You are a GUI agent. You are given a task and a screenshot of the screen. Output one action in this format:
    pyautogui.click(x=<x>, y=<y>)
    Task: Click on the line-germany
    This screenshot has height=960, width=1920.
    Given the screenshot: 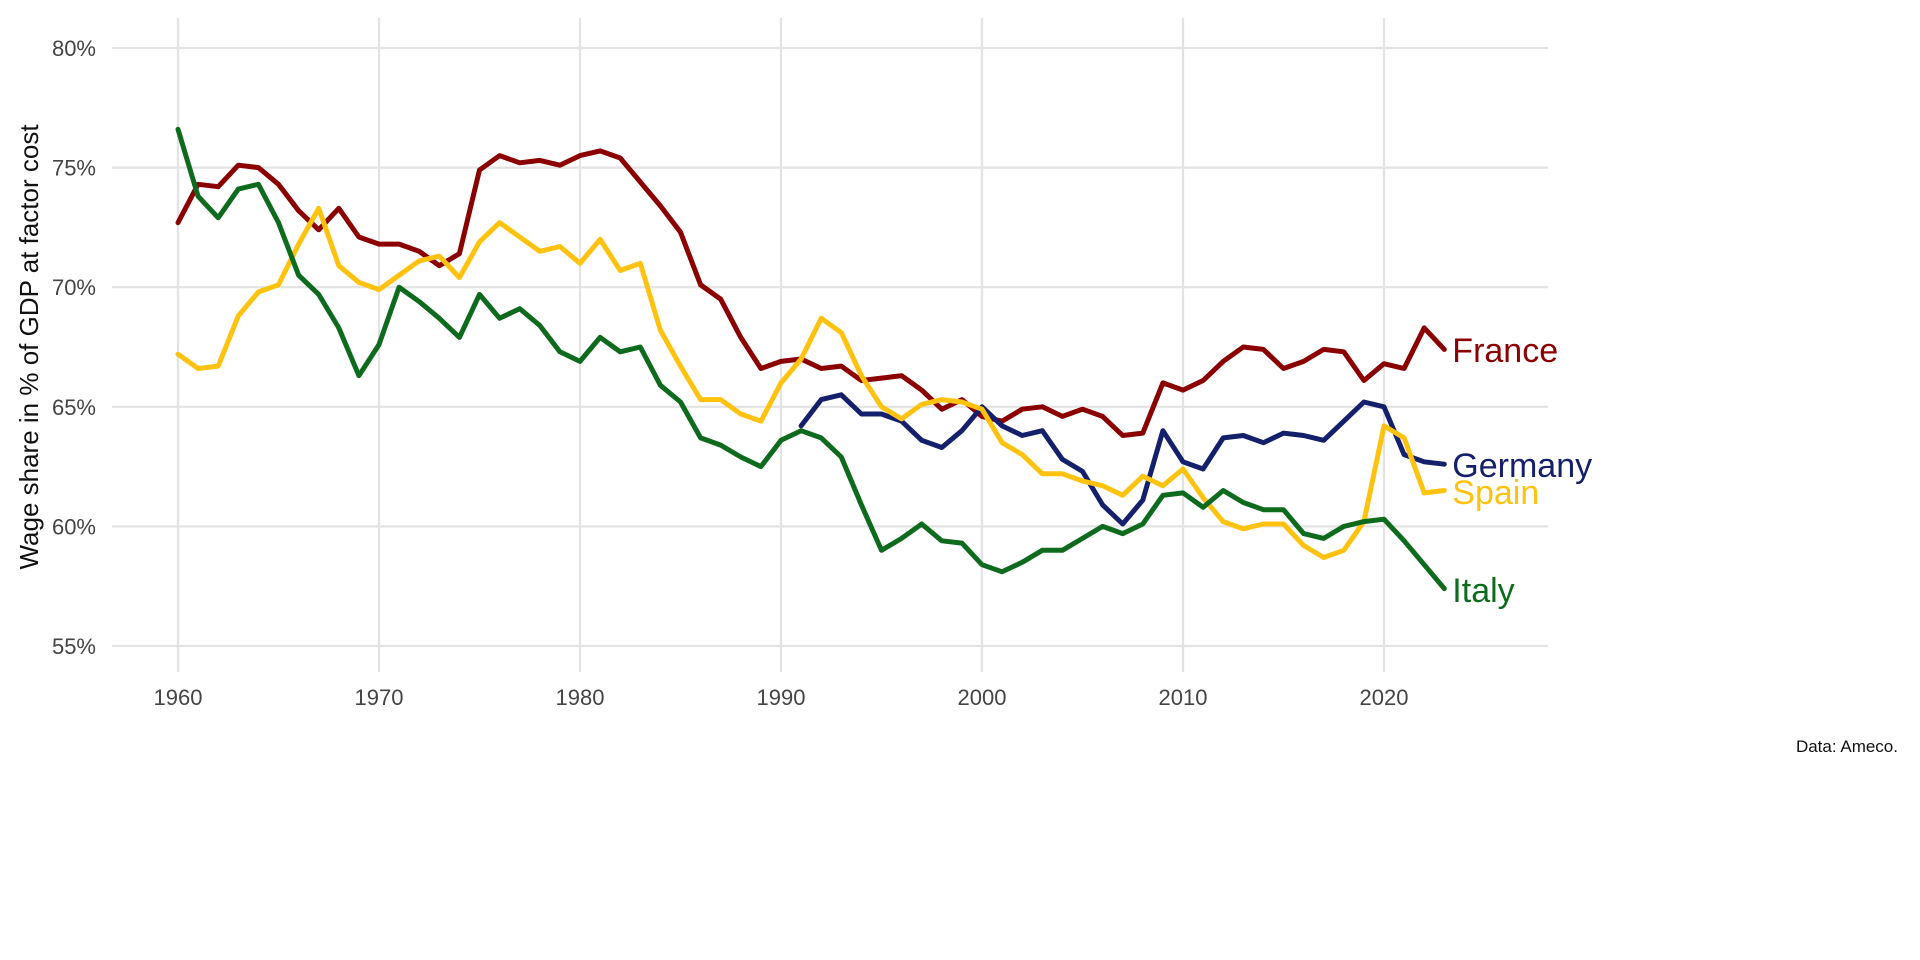 What is the action you would take?
    pyautogui.click(x=1122, y=459)
    